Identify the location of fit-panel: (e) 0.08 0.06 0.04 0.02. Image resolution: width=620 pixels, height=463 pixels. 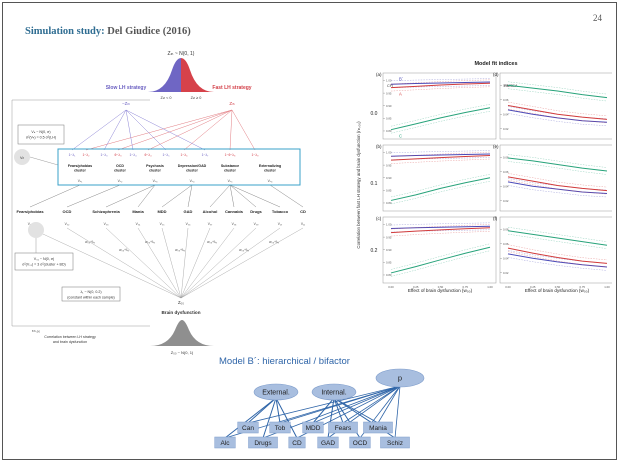
(552, 178).